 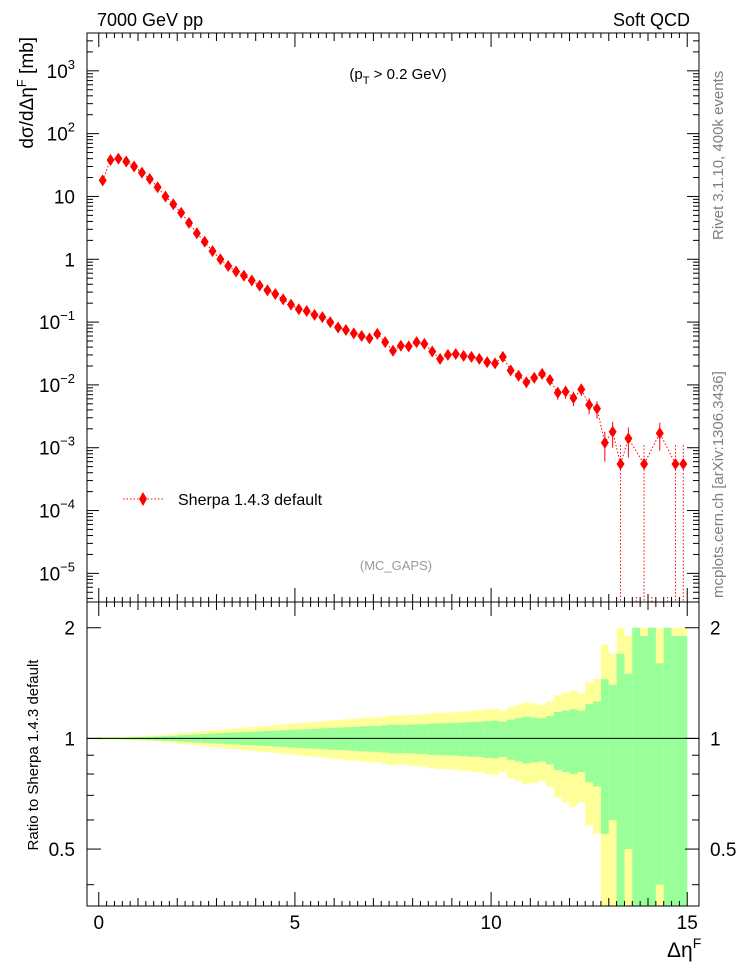 I want to click on main-y-tick-label: 10⁻⁵, so click(x=57, y=572).